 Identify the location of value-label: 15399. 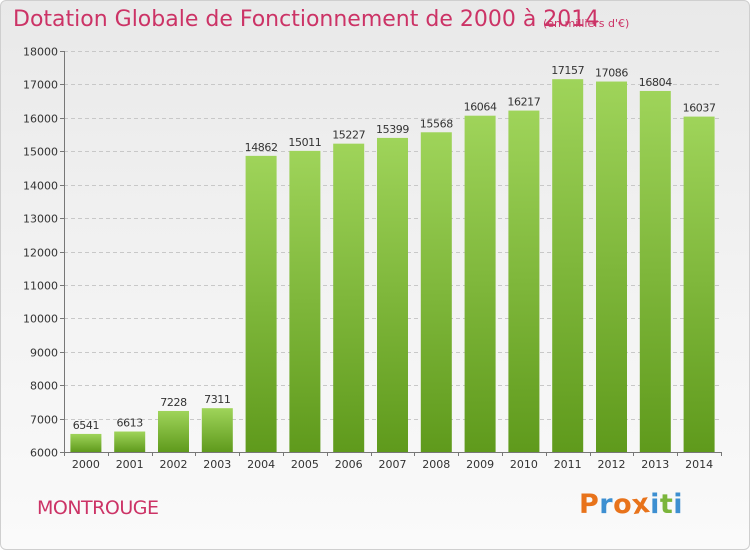
(392, 129).